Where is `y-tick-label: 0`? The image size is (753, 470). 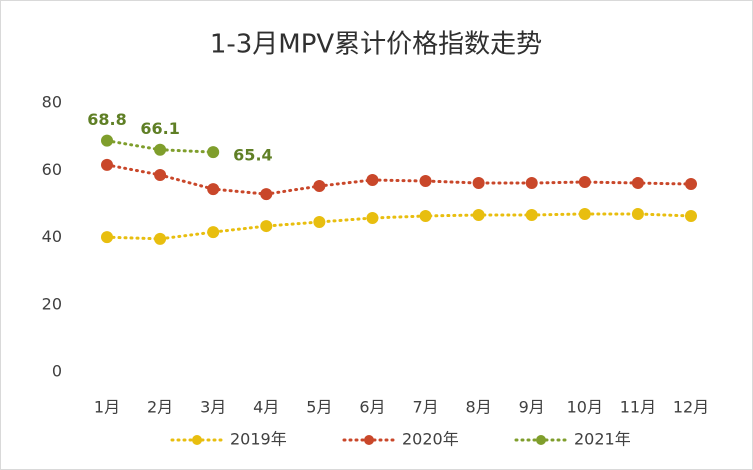
y-tick-label: 0 is located at coordinates (57, 371).